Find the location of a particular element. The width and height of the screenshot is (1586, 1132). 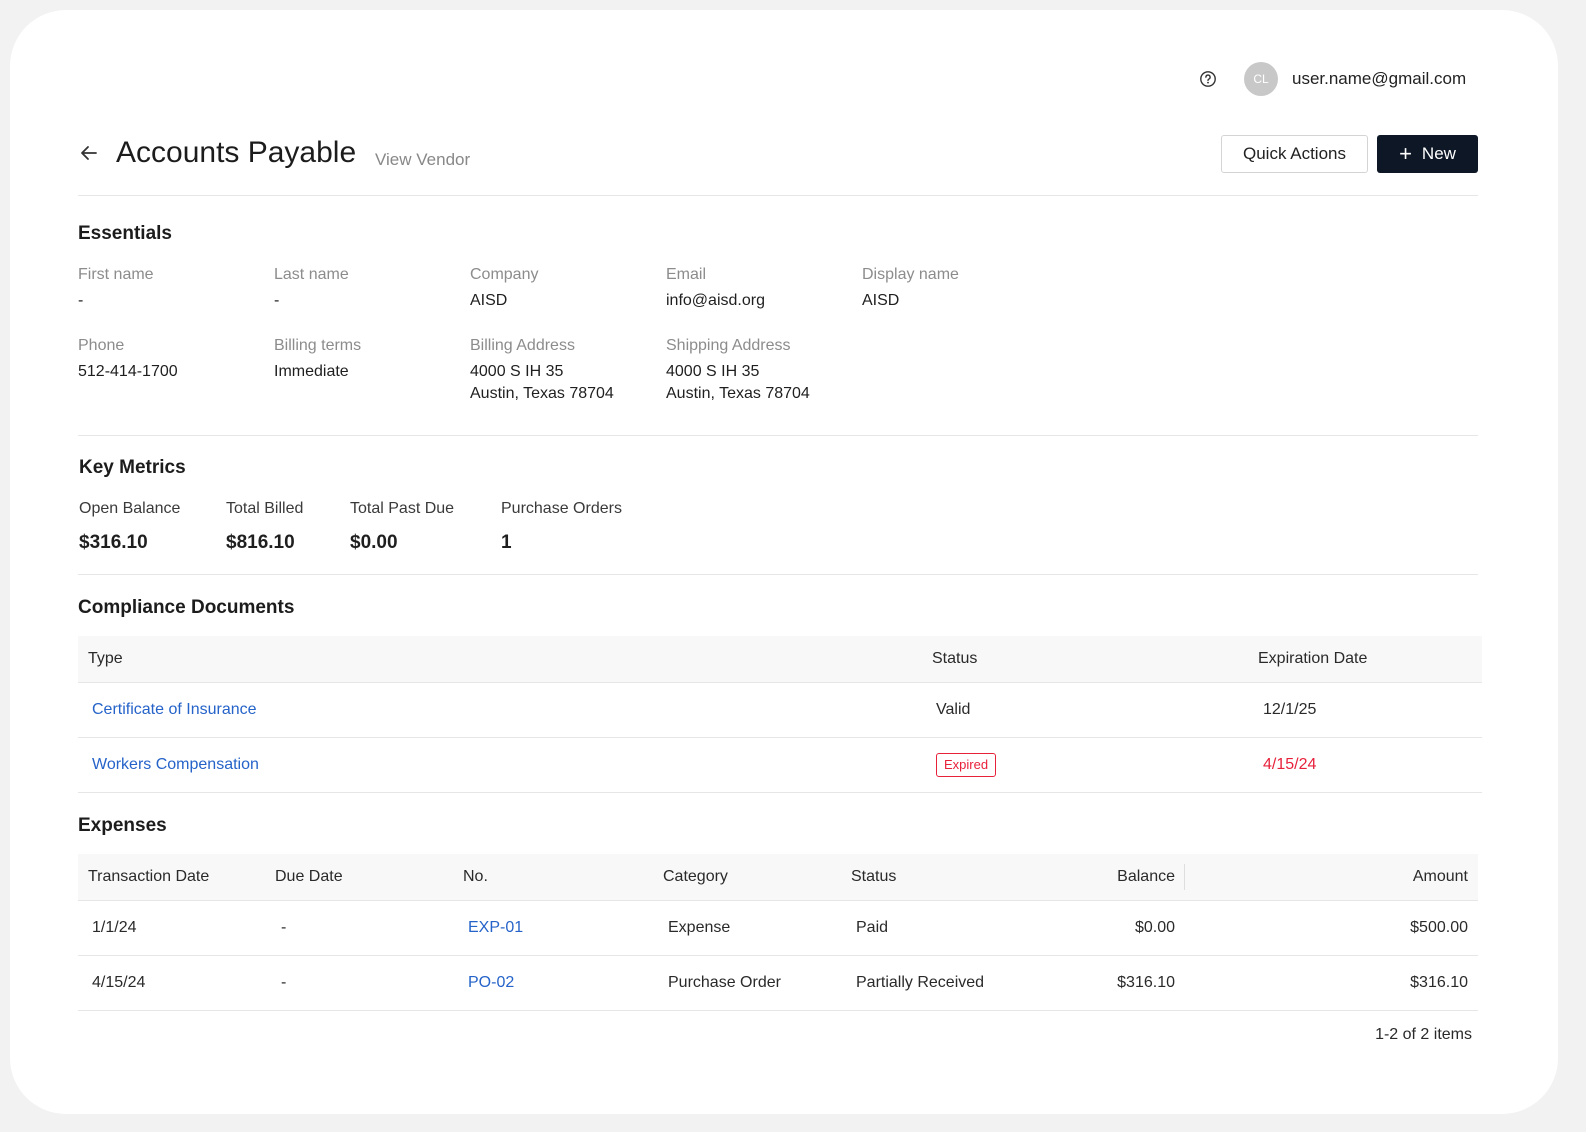

balance-cell: $0.00 is located at coordinates (1088, 928).